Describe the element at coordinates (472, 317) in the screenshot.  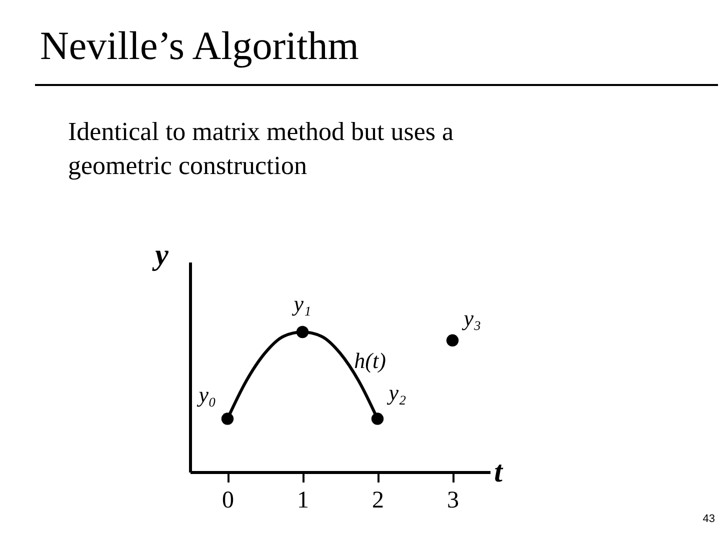
I see `annotation: y₃` at that location.